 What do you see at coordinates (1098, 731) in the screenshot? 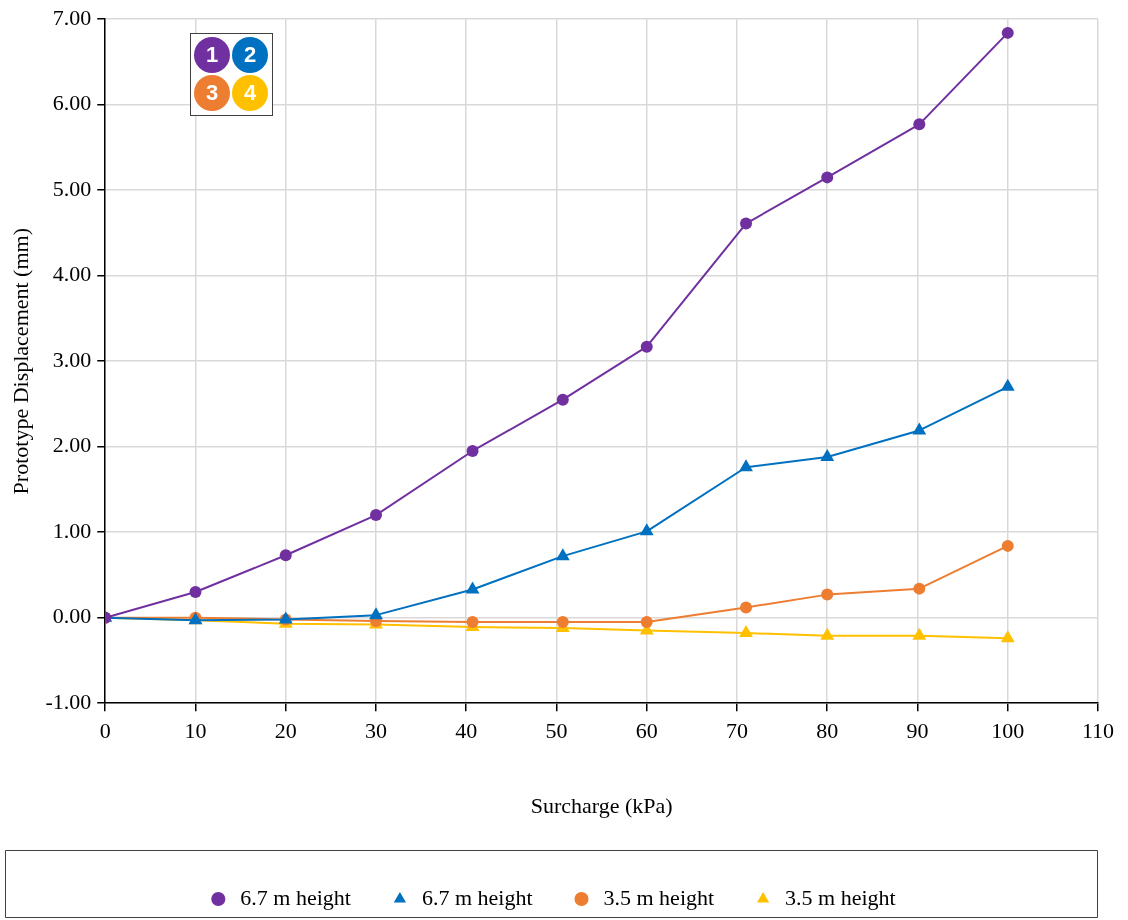
I see `x-tick-label: 110` at bounding box center [1098, 731].